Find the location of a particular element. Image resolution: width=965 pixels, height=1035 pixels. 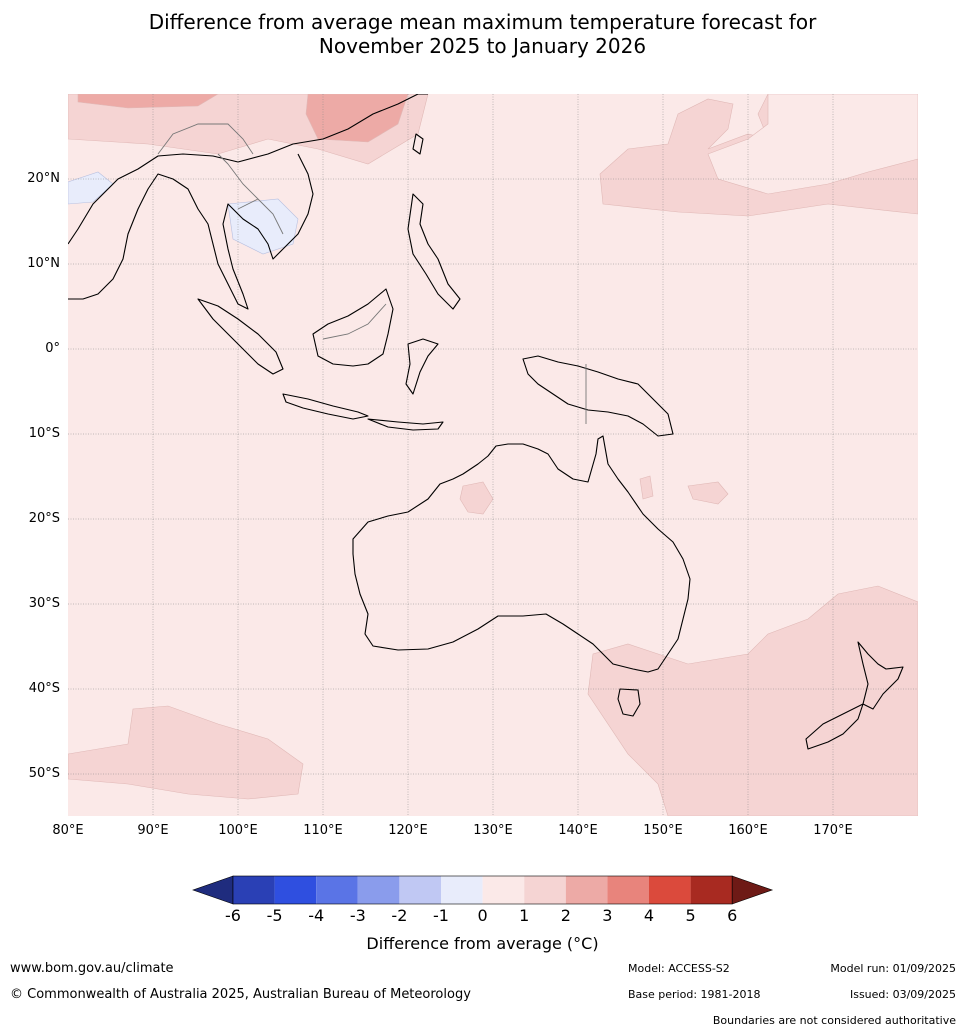

cool-anomaly-fills is located at coordinates (183, 213).